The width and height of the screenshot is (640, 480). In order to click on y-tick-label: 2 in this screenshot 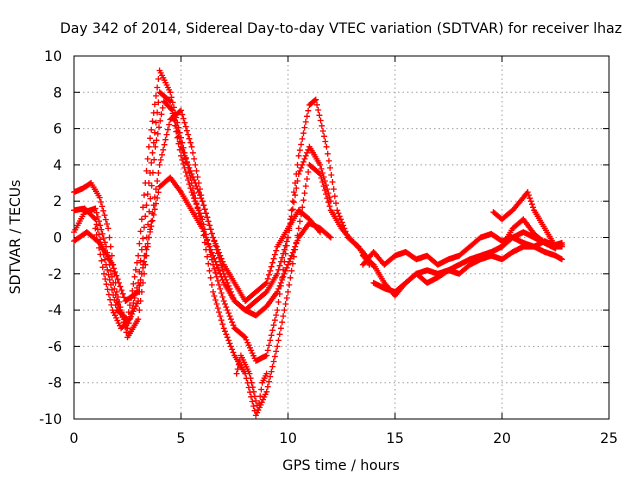, I will do `click(57, 202)`.